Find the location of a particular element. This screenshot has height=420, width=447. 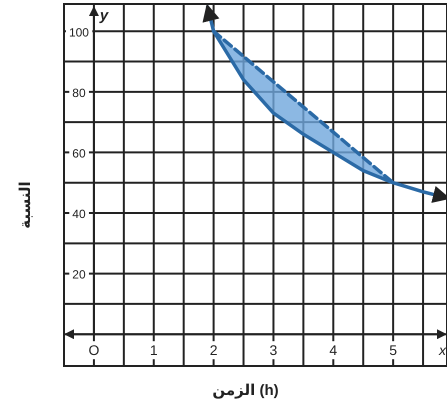

x-tick-label: 4 is located at coordinates (333, 350).